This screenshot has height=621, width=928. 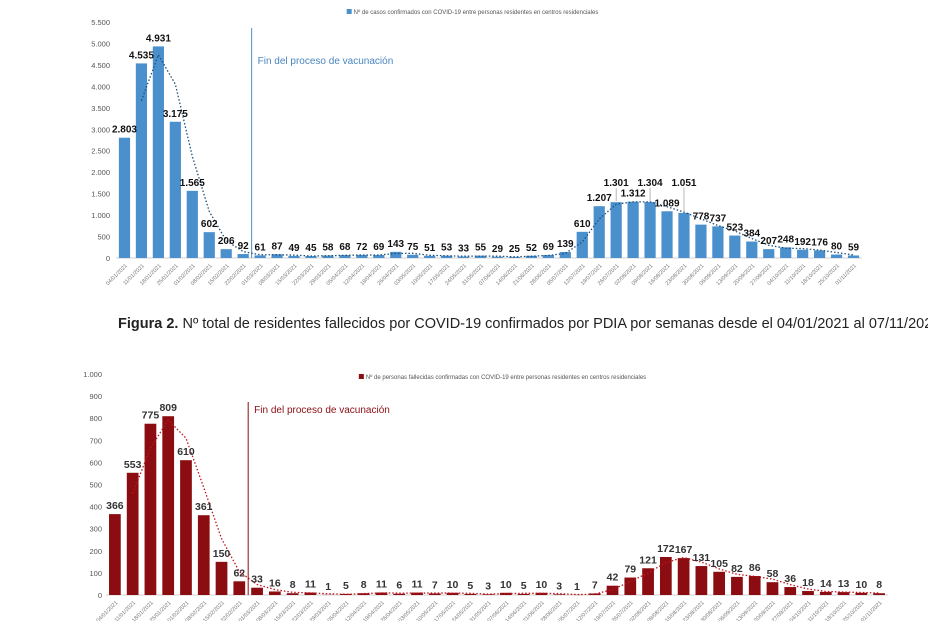 I want to click on chart1-data-label: 75, so click(x=413, y=247).